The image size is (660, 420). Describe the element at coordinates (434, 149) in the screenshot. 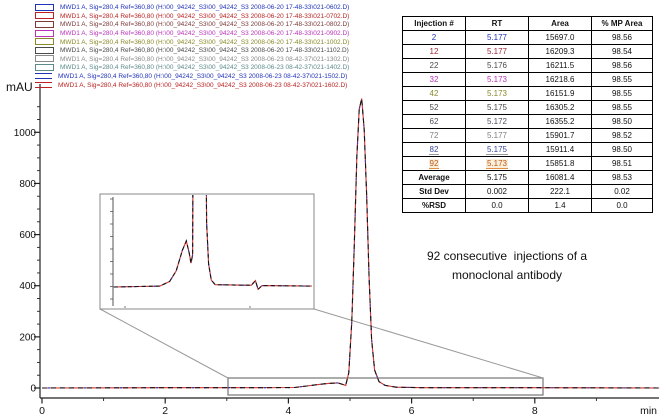

I see `injection-cell: 82` at that location.